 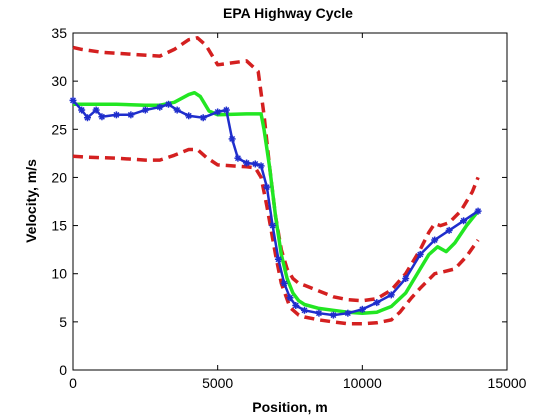 What do you see at coordinates (59, 33) in the screenshot?
I see `y-tick-label: 35` at bounding box center [59, 33].